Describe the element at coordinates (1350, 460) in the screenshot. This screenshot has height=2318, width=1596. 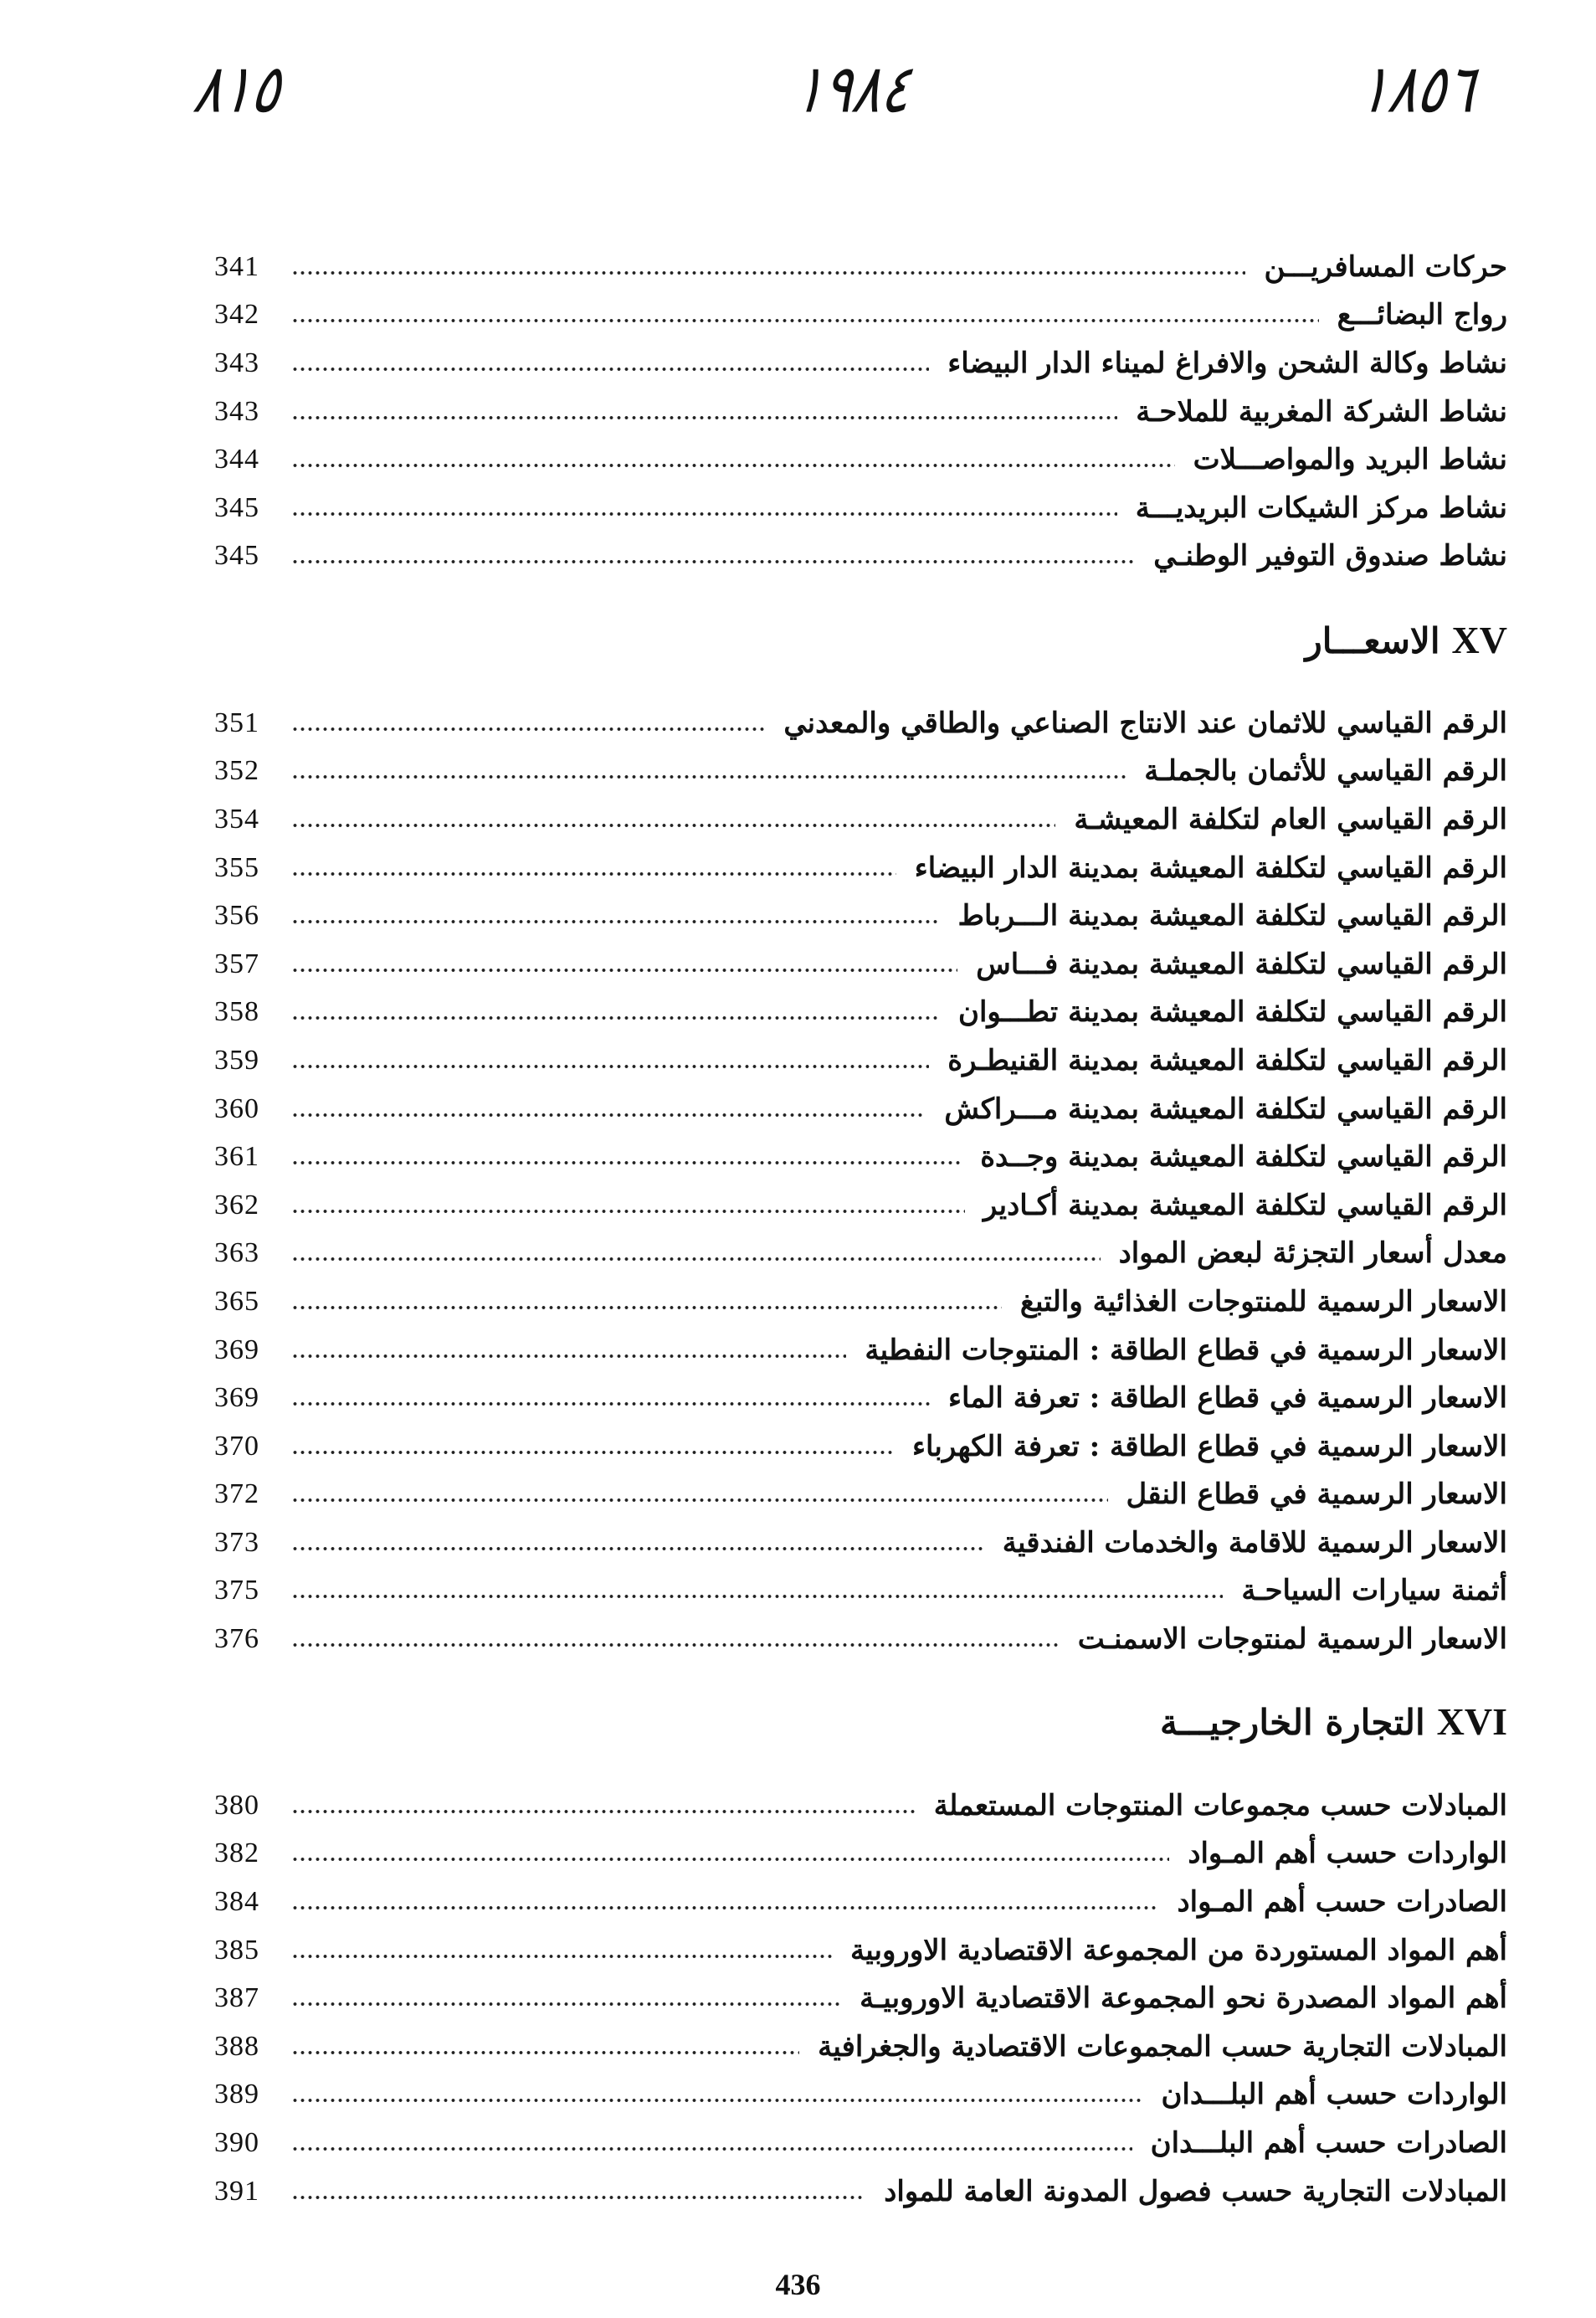
I see `toc-entry-title: نشاط البريد والمواصـــلات` at that location.